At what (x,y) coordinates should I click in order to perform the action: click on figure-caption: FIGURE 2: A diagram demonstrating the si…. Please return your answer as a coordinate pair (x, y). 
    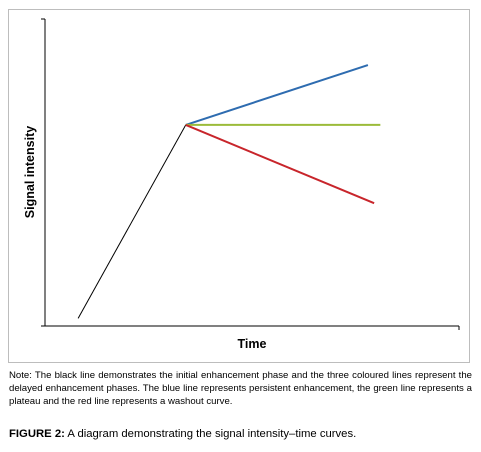
    Looking at the image, I should click on (240, 434).